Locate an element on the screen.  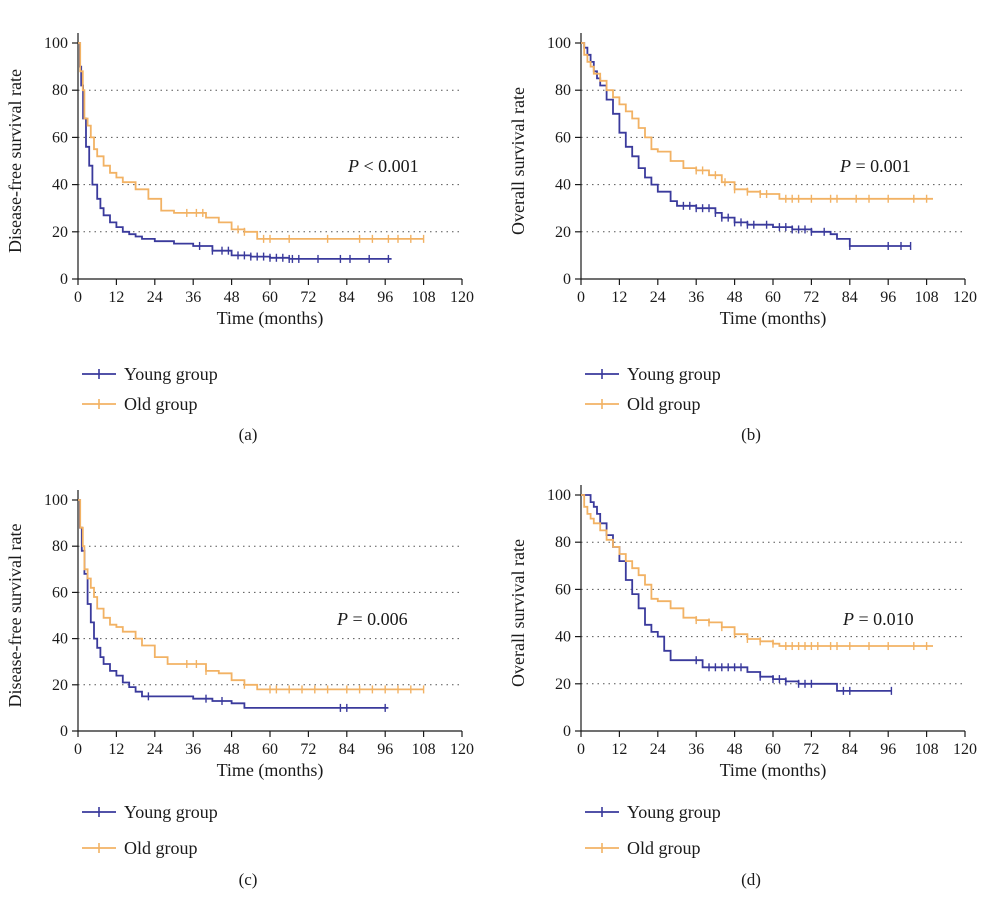
p-value-annotation: P = 0.010 is located at coordinates (878, 619).